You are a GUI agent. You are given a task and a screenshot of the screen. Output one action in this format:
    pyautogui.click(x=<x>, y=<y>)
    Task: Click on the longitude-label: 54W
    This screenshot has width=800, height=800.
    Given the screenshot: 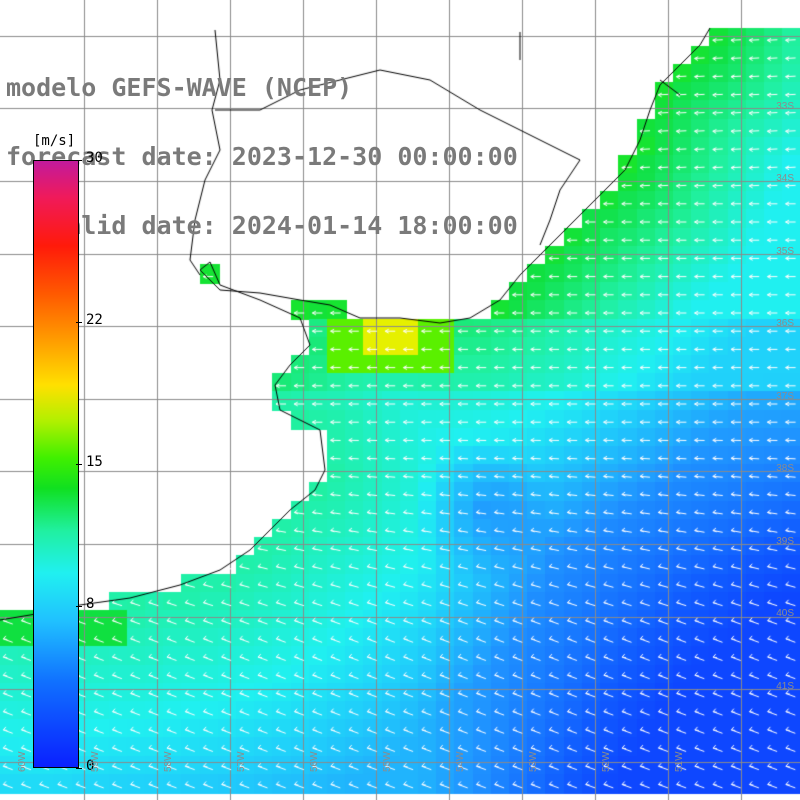 What is the action you would take?
    pyautogui.click(x=460, y=761)
    